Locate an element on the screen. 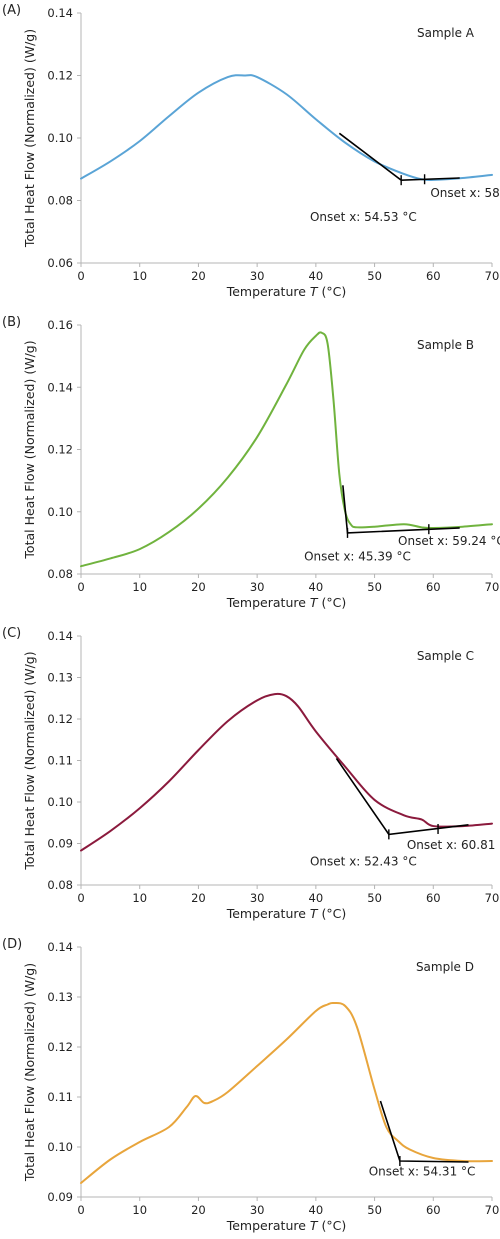 This screenshot has width=500, height=1239. panel-label: (A) is located at coordinates (11, 10).